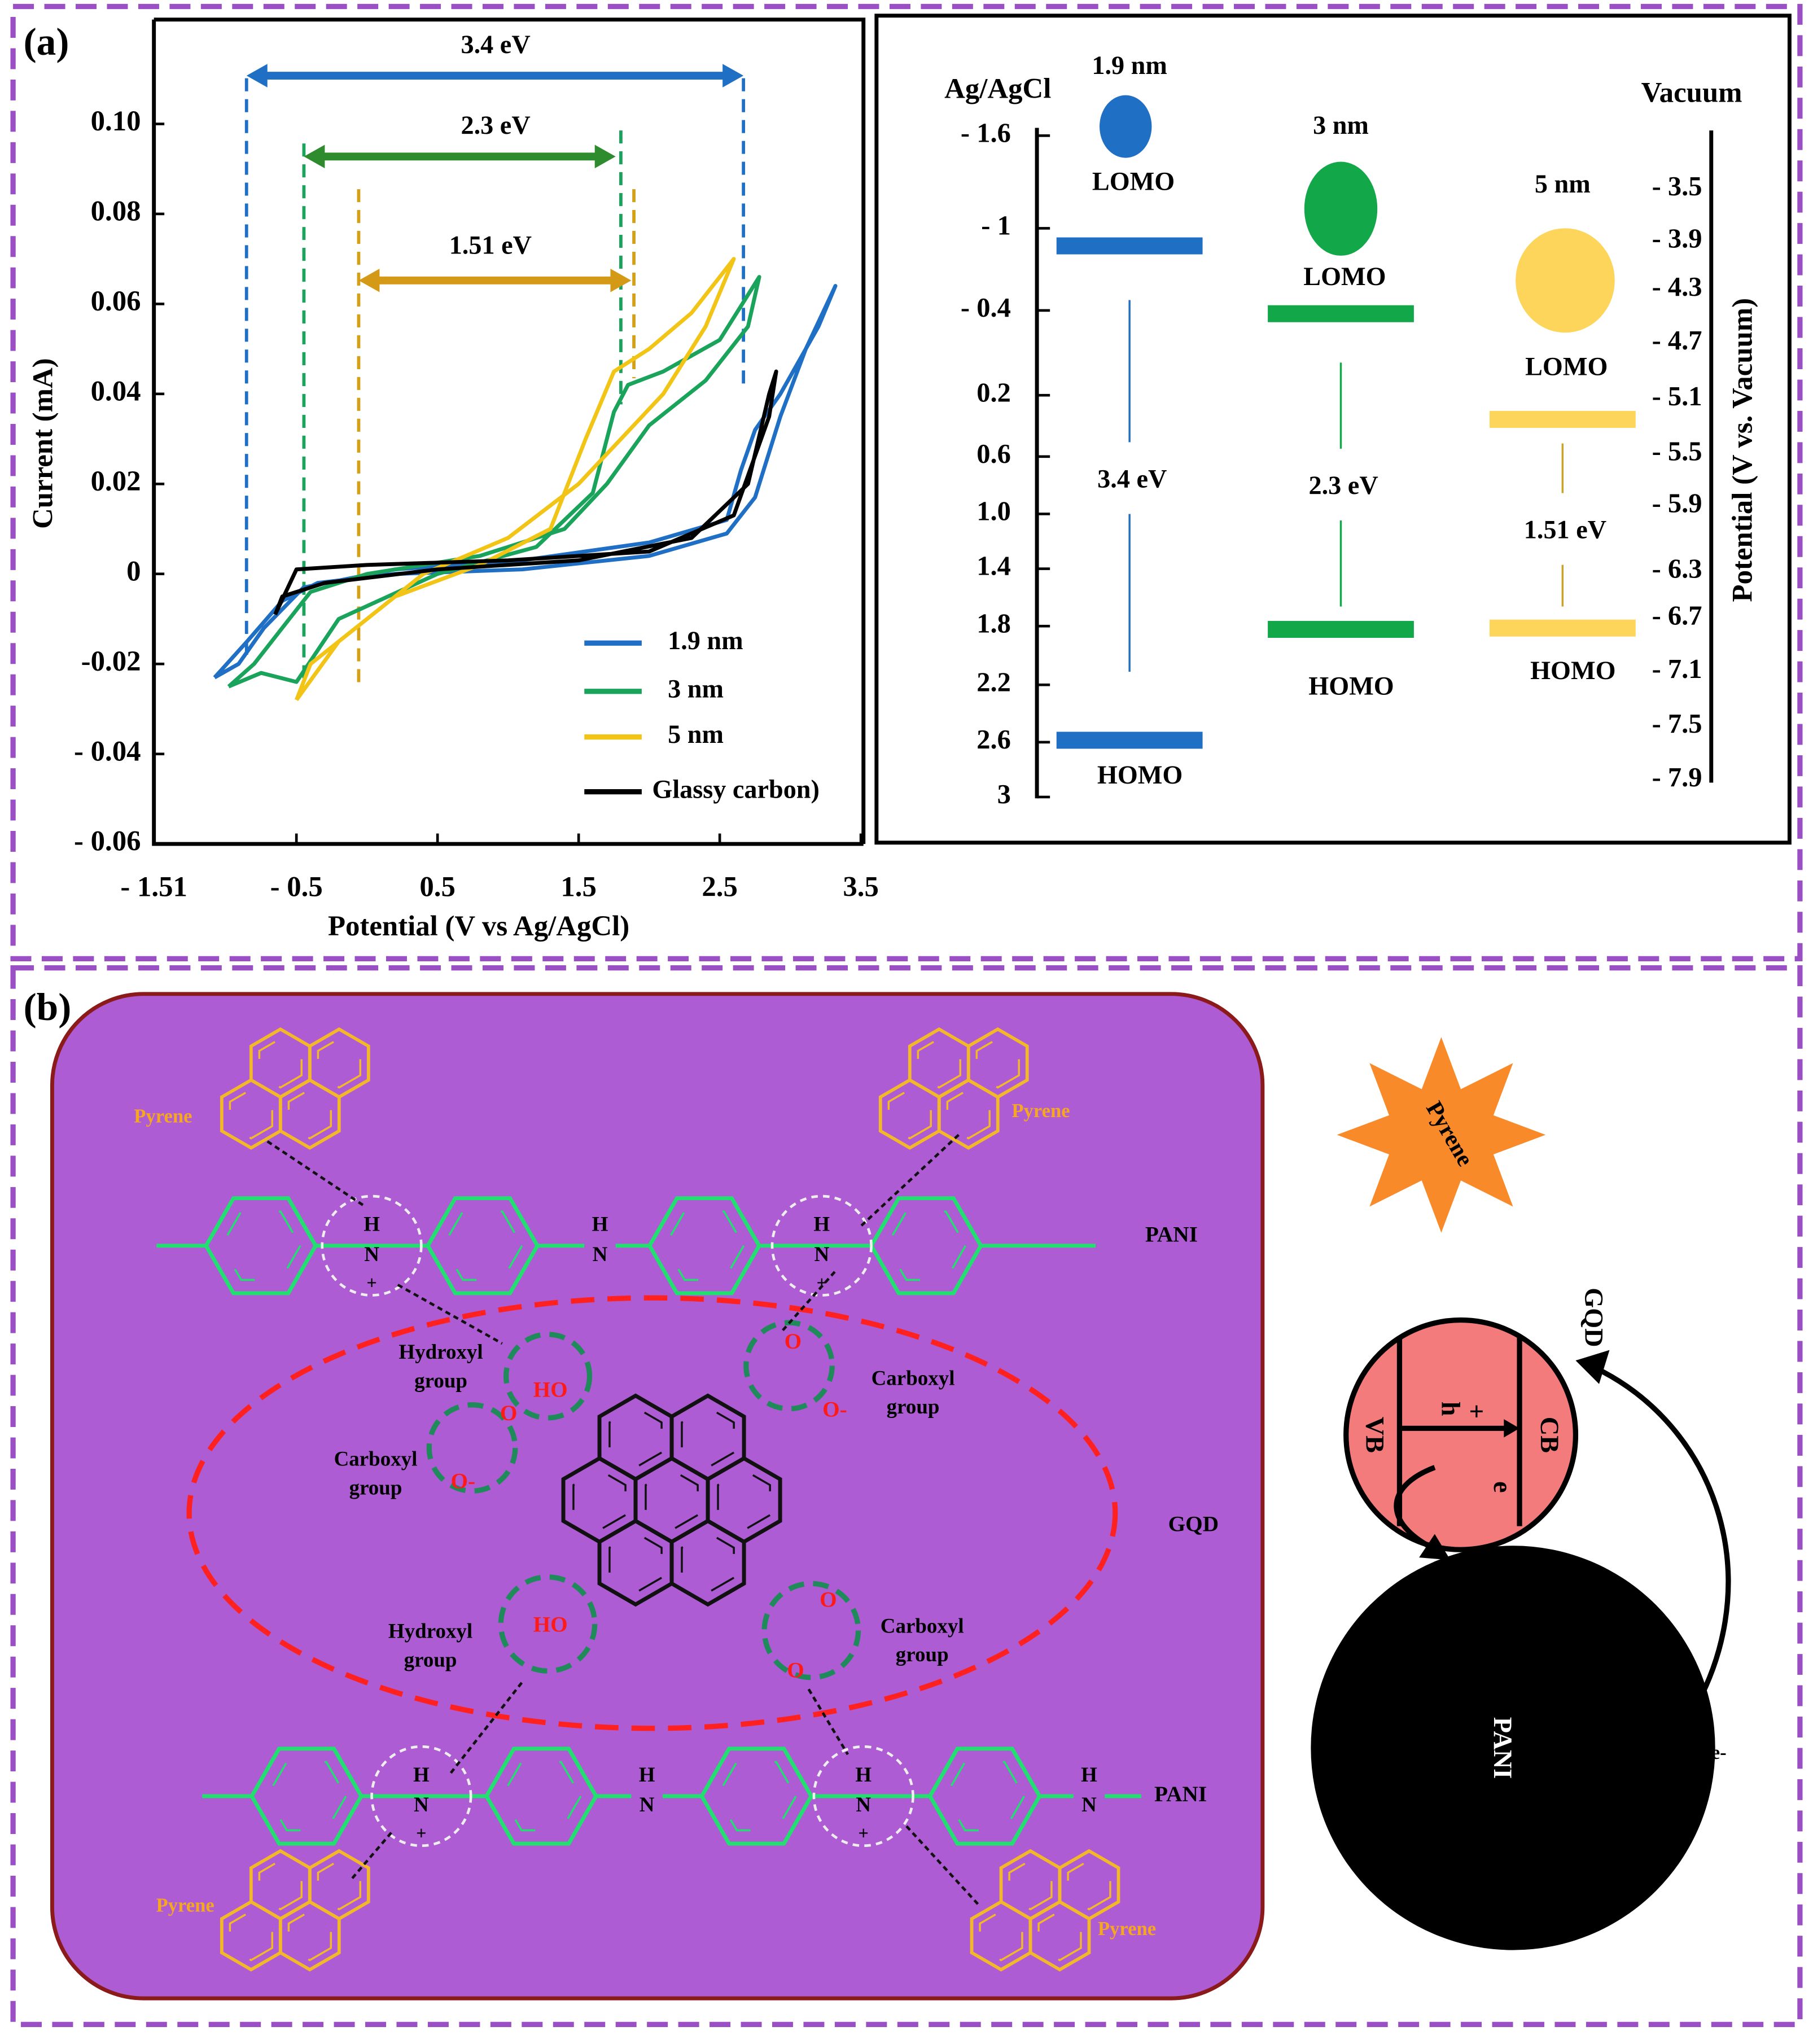 This screenshot has height=2044, width=1813. What do you see at coordinates (1719, 1752) in the screenshot?
I see `scheme-label: e-` at bounding box center [1719, 1752].